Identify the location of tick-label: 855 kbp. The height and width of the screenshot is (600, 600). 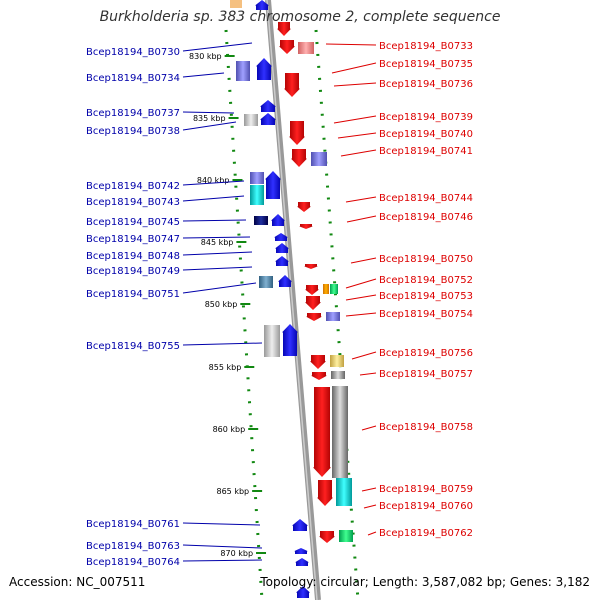
(225, 367).